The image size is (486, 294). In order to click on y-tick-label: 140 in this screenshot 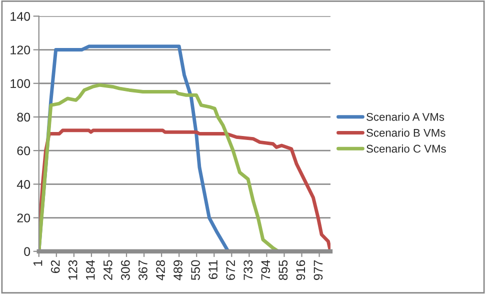, I will do `click(20, 16)`.